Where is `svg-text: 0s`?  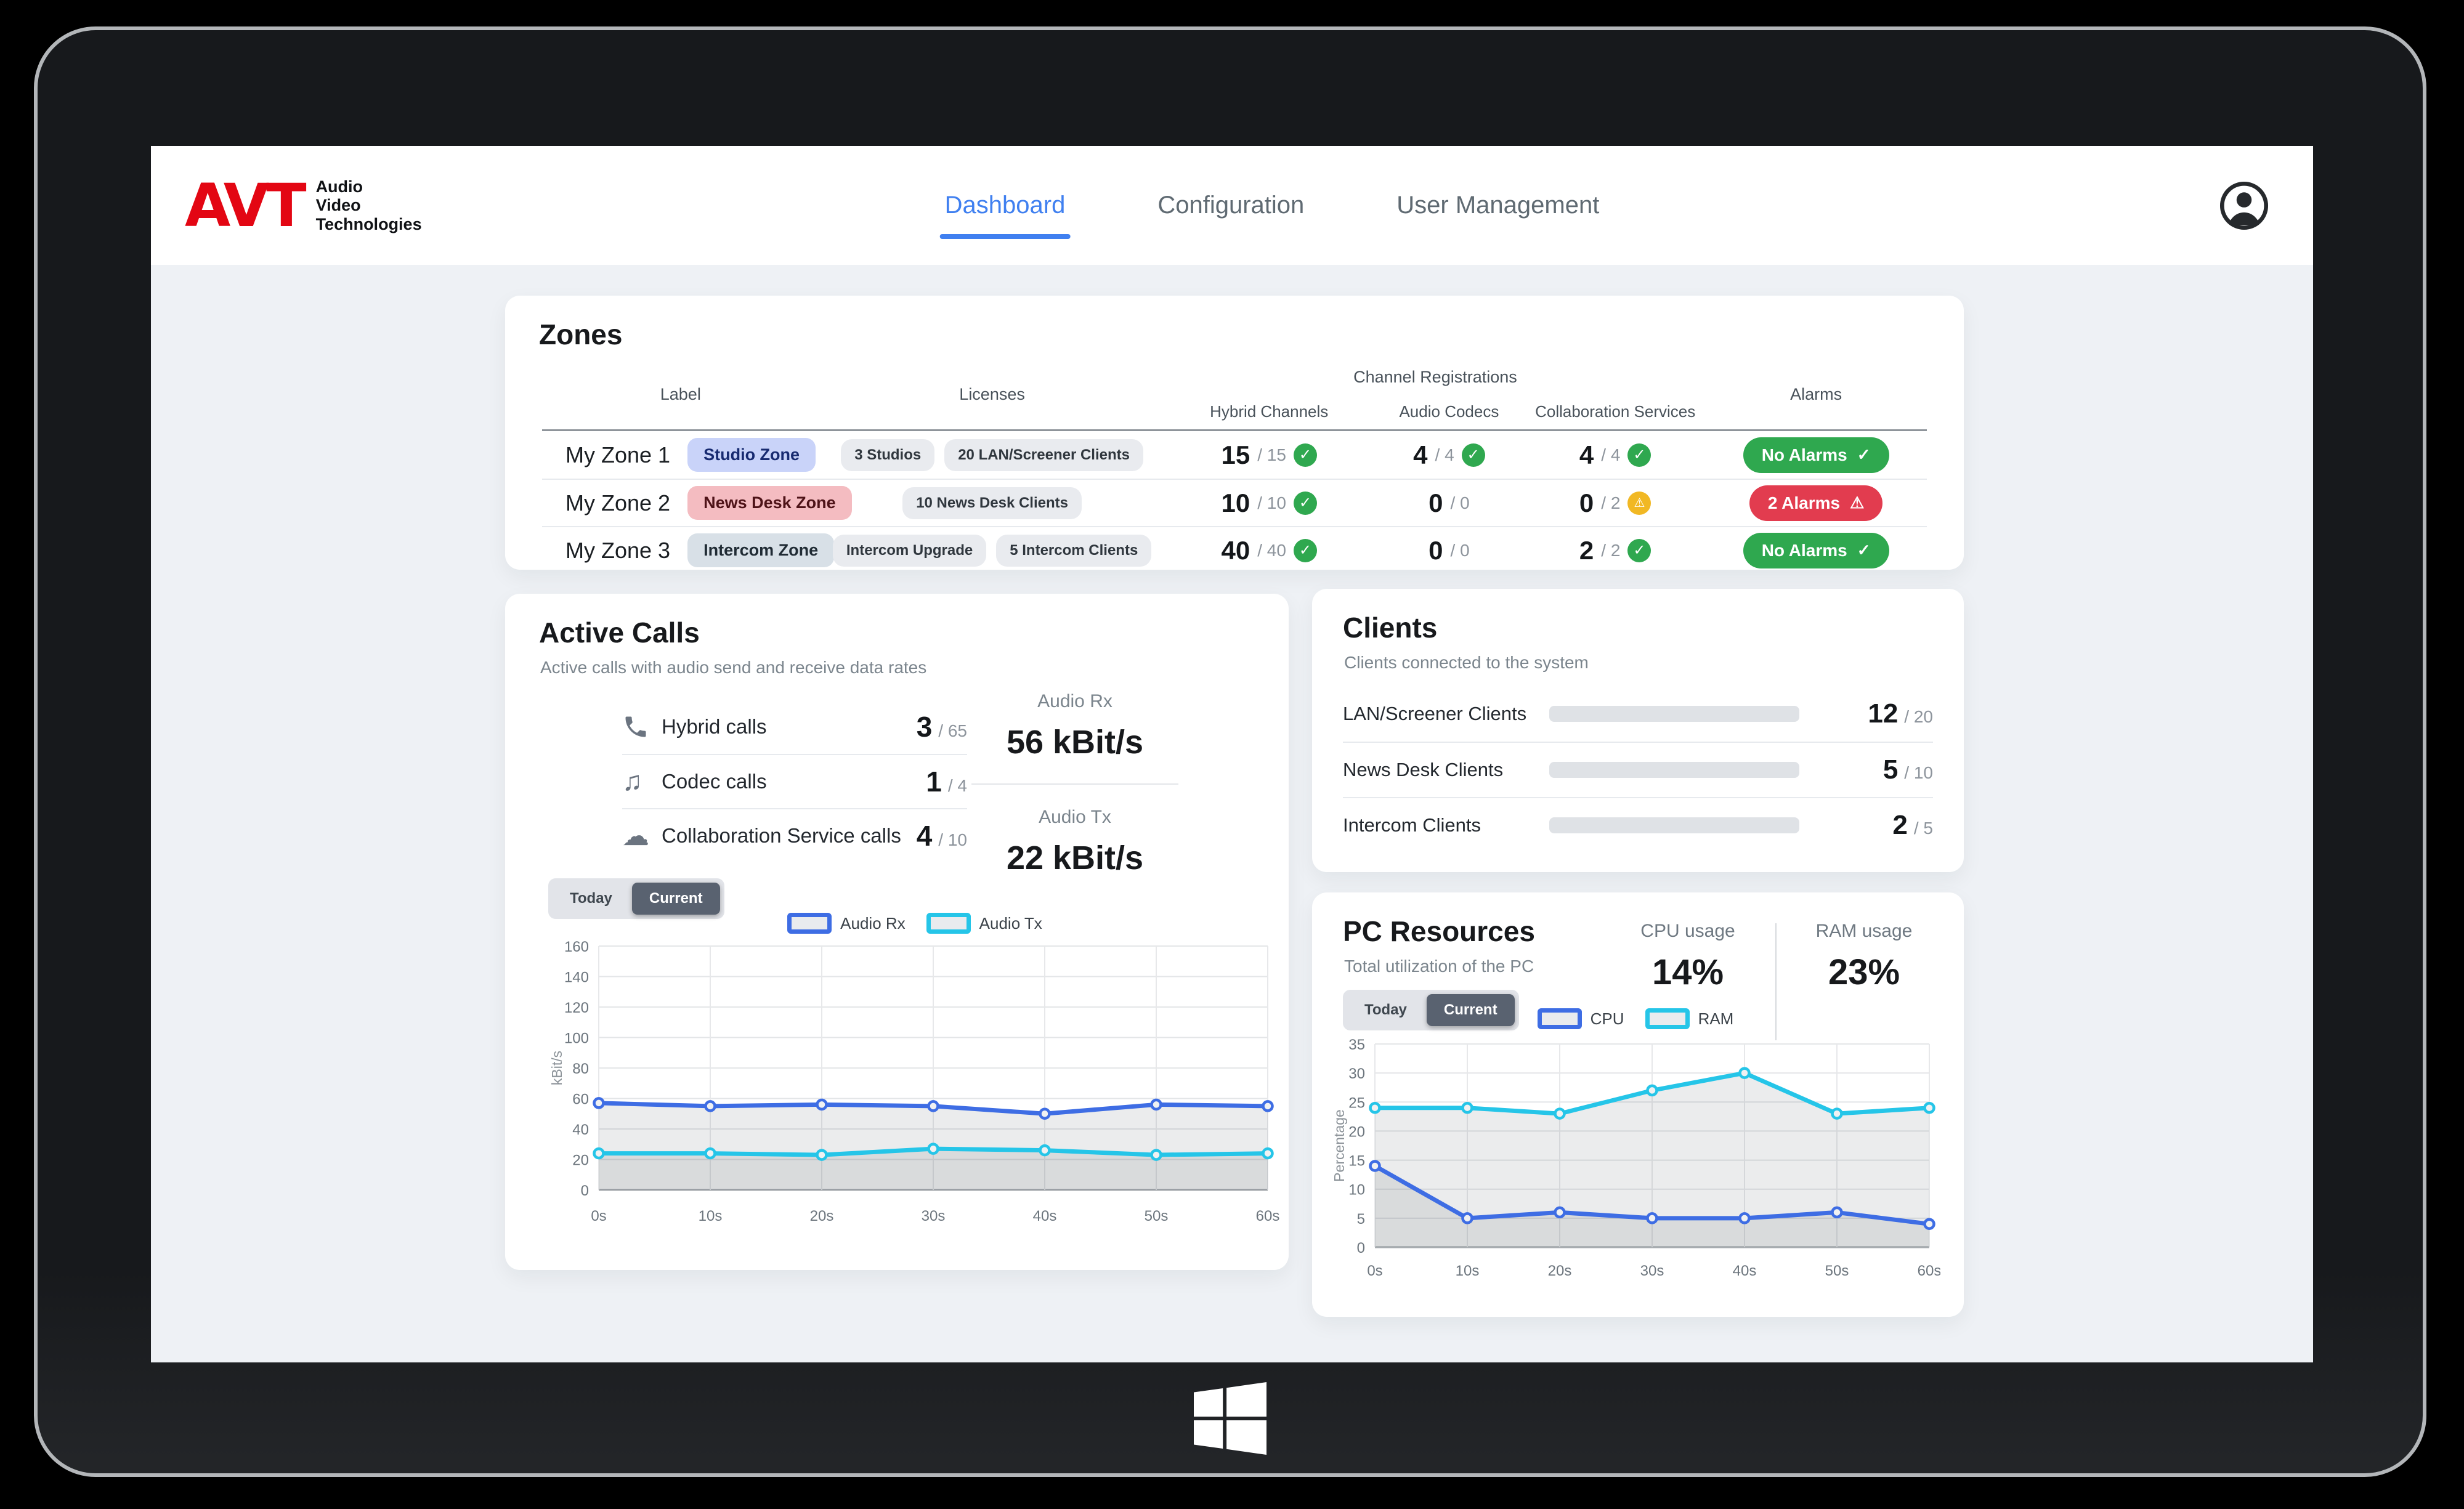
svg-text: 0s is located at coordinates (598, 1216).